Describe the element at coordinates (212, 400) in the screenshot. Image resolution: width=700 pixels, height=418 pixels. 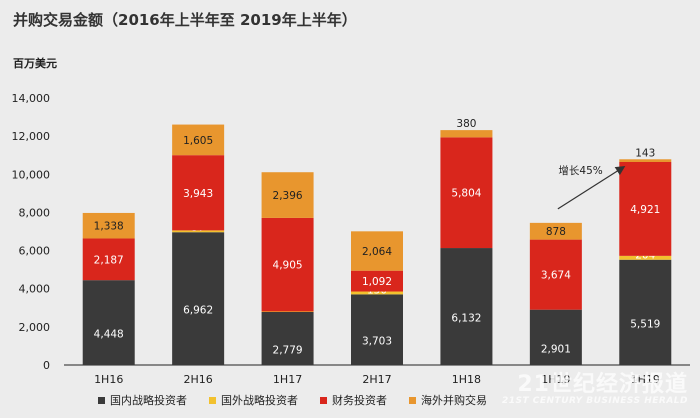
I see `legend-swatch-foreign` at that location.